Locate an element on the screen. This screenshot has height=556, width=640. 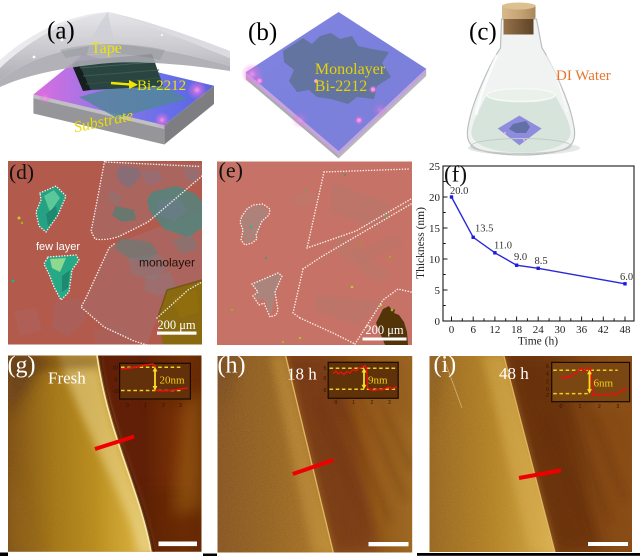
svg-text: Monolayer is located at coordinates (350, 69).